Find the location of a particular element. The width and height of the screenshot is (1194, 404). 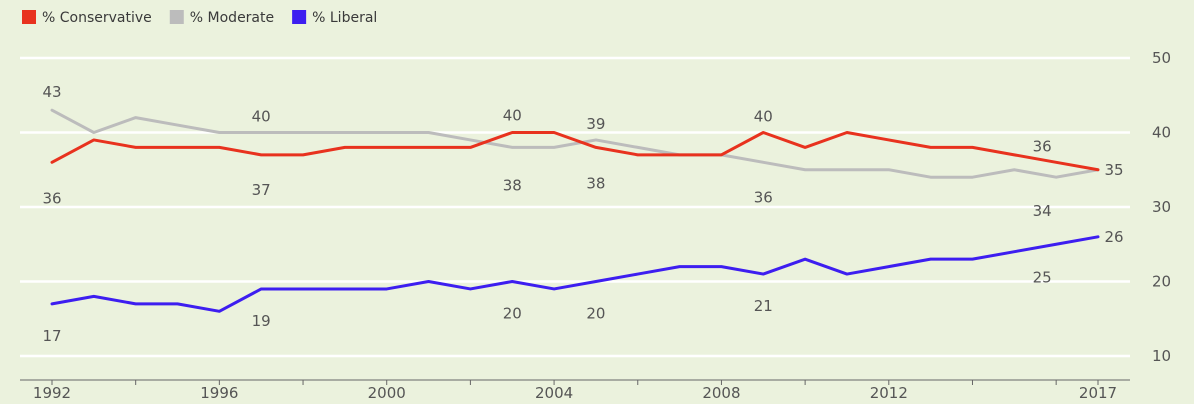

y-tick-label-40: 40 is located at coordinates (1161, 133).